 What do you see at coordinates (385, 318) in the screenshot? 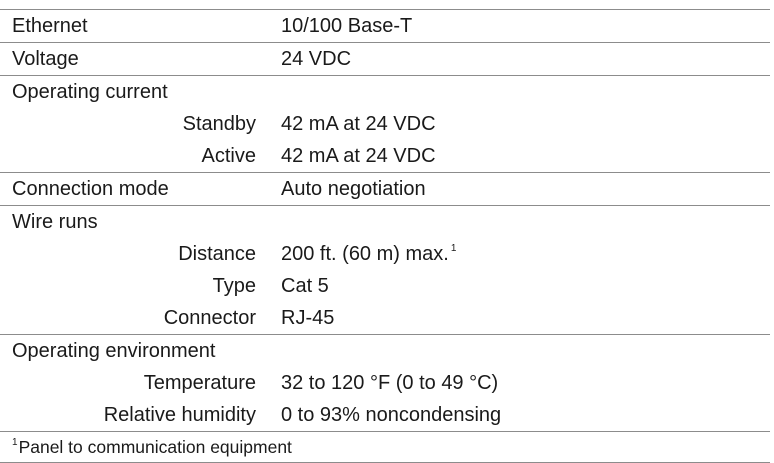
I see `spec-row-connector: Connector RJ-45` at bounding box center [385, 318].